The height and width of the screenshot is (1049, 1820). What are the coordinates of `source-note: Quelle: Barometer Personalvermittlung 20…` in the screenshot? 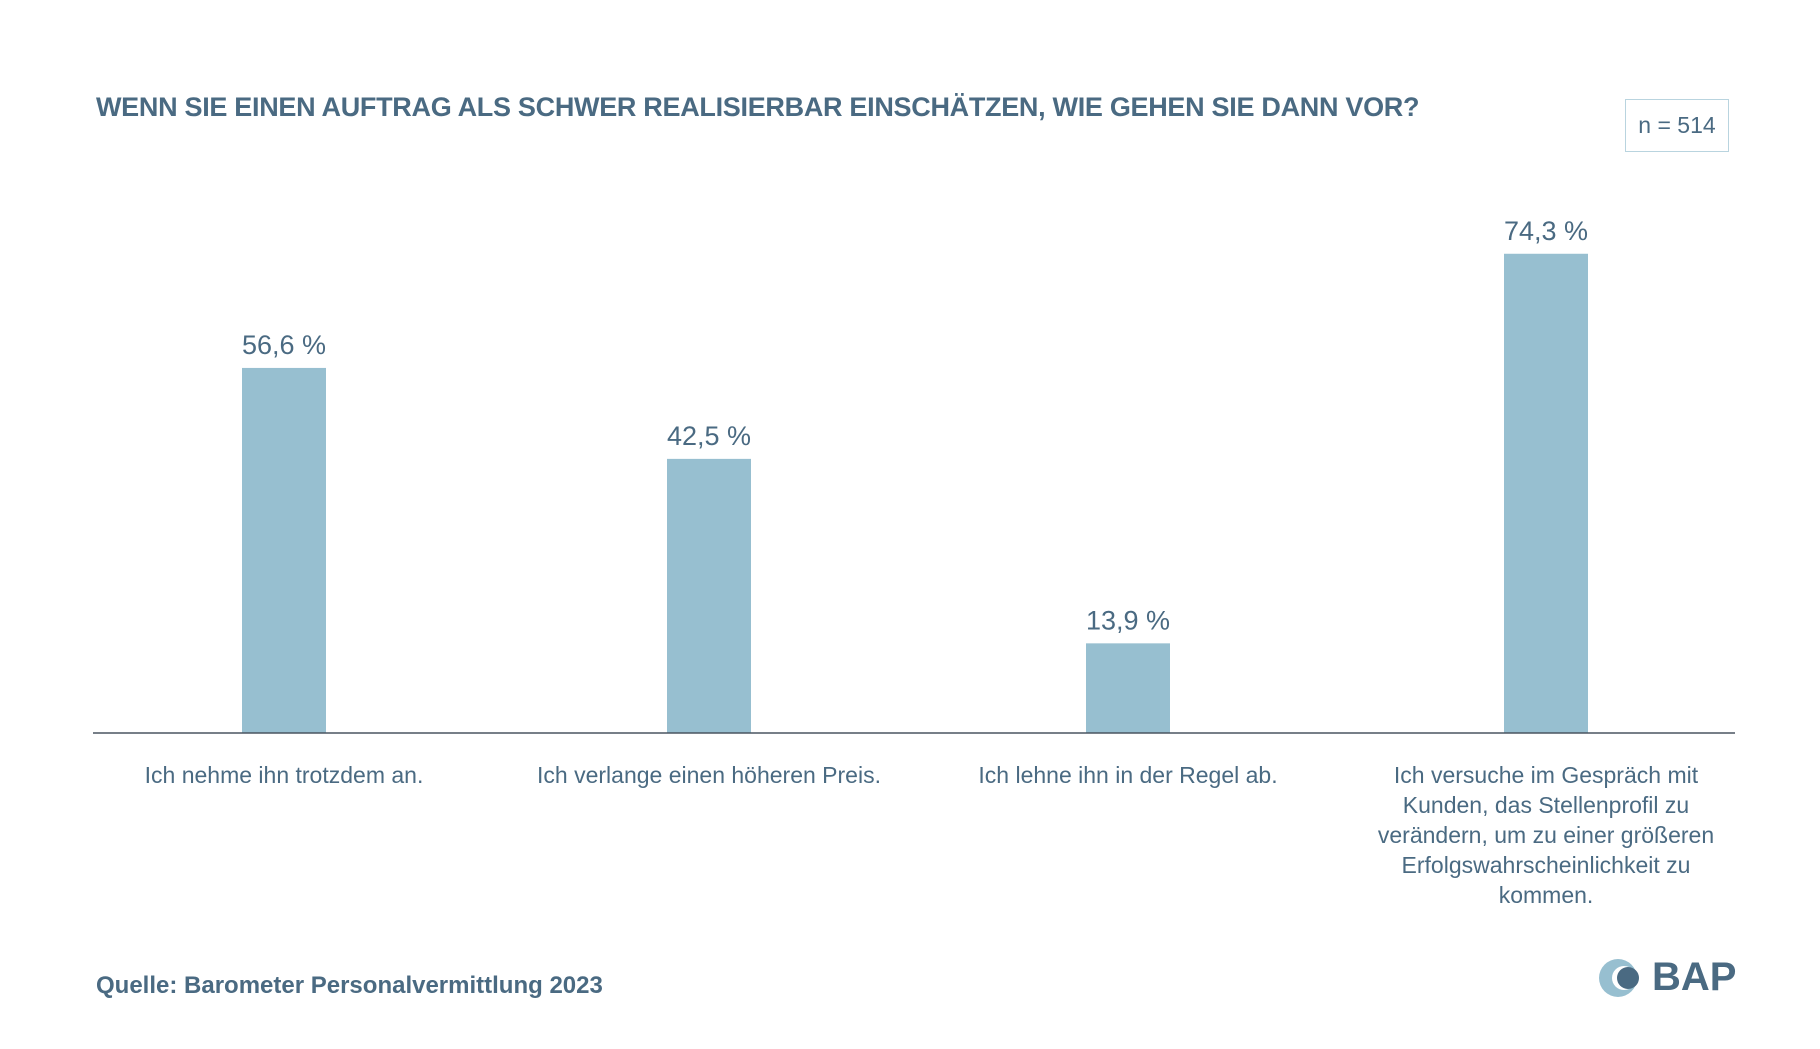 It's located at (349, 985).